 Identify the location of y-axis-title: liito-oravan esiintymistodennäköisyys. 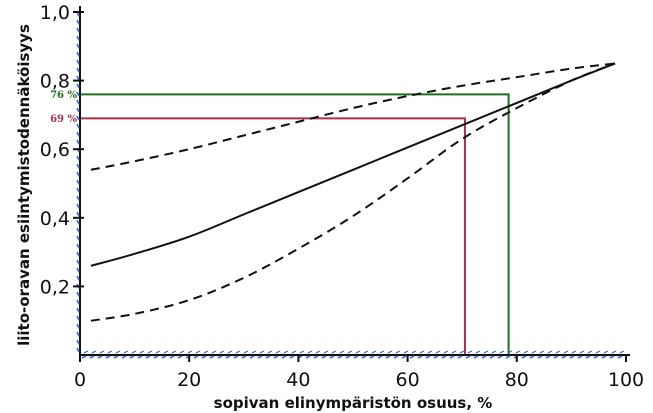
(24, 185).